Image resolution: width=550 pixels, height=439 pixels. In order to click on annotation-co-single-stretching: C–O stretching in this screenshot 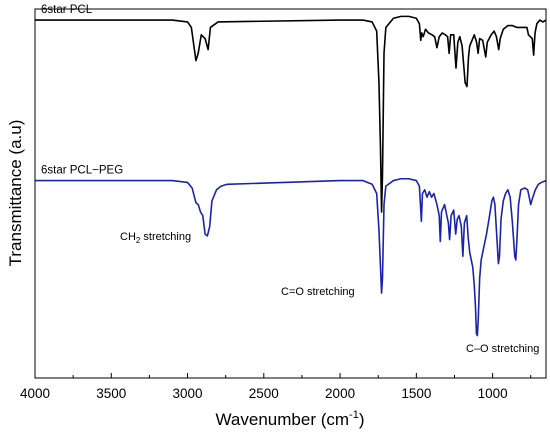, I will do `click(502, 349)`.